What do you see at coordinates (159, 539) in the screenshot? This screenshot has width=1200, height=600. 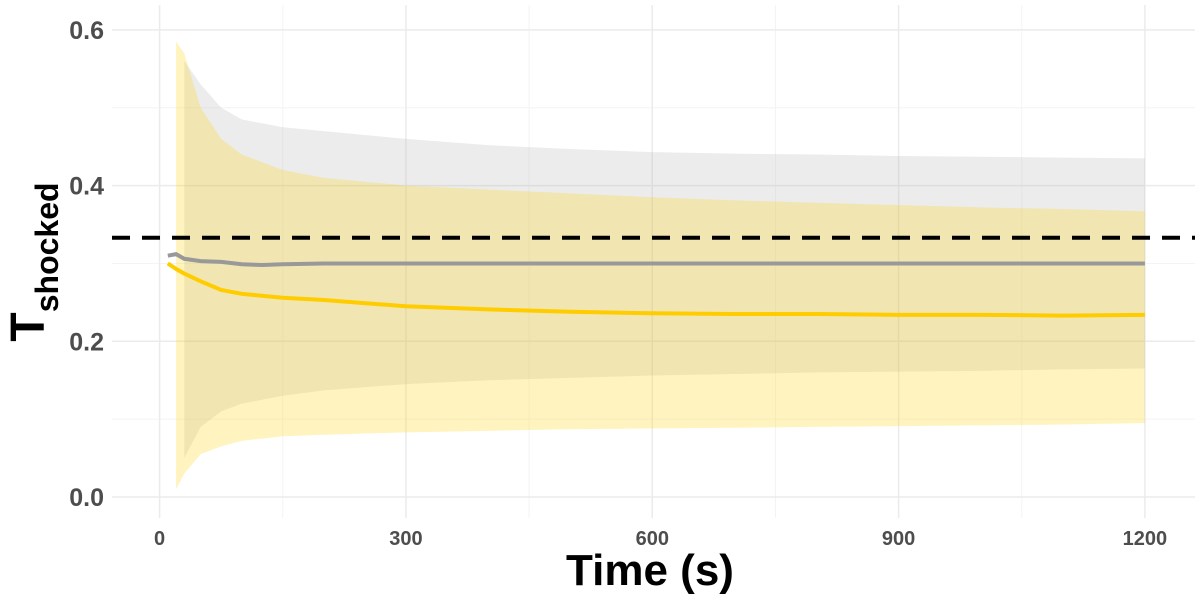 I see `x-tick-label: 0` at bounding box center [159, 539].